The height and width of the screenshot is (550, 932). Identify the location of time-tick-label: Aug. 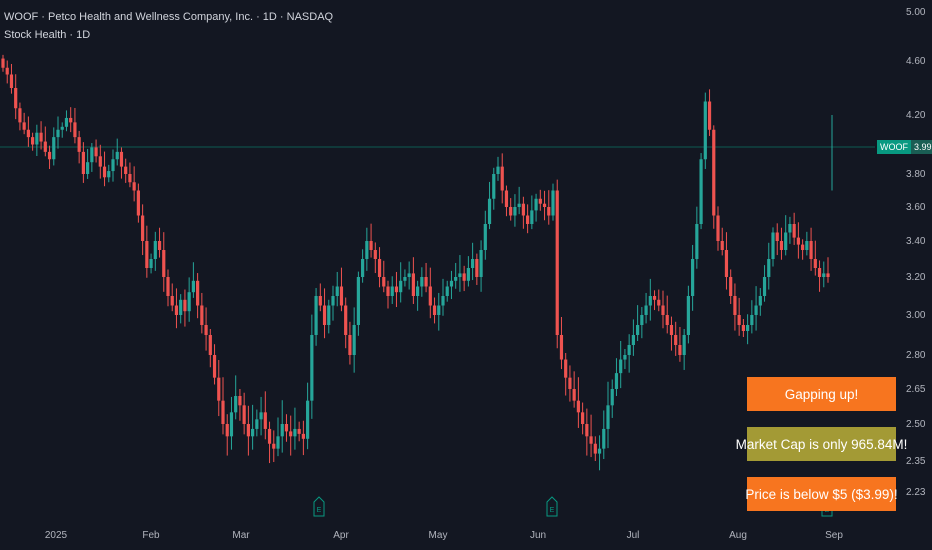
(738, 535).